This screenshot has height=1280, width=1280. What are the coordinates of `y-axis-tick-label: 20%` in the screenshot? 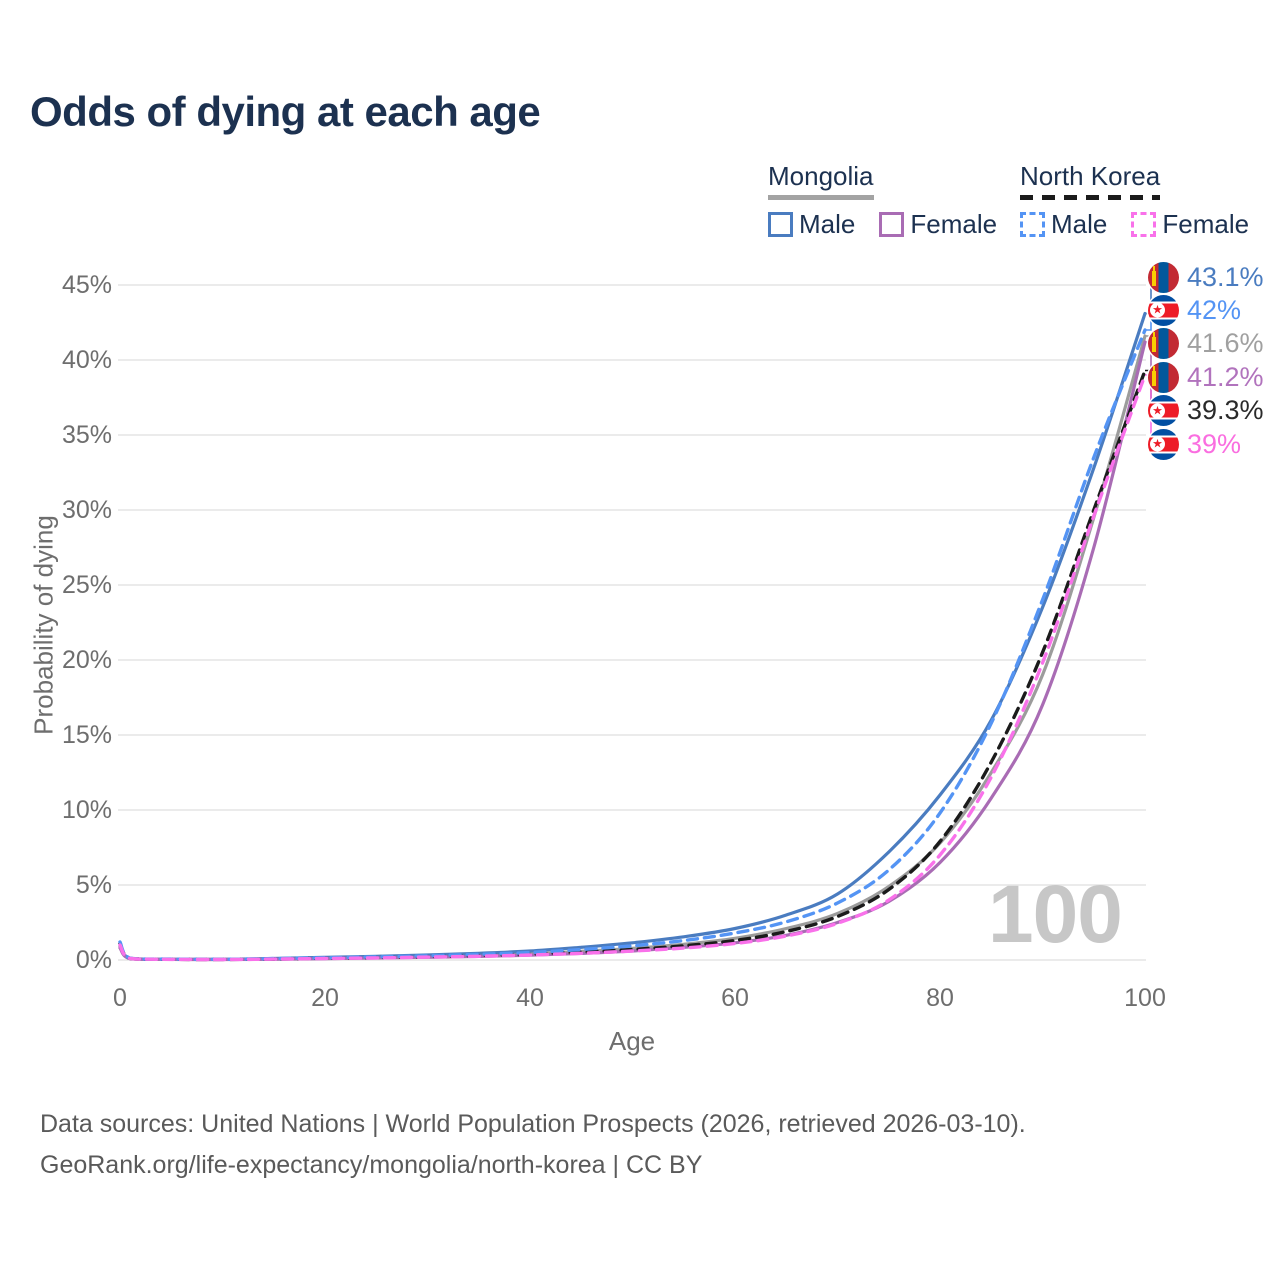 It's located at (86, 660).